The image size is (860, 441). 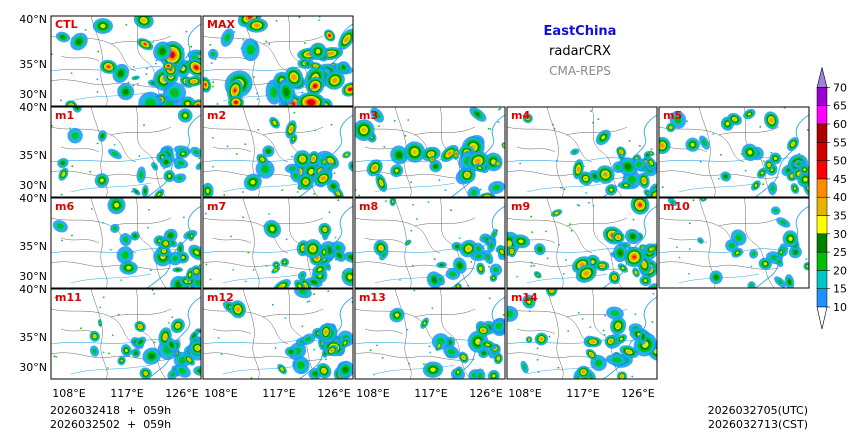 What do you see at coordinates (68, 297) in the screenshot?
I see `panel-label: m11` at bounding box center [68, 297].